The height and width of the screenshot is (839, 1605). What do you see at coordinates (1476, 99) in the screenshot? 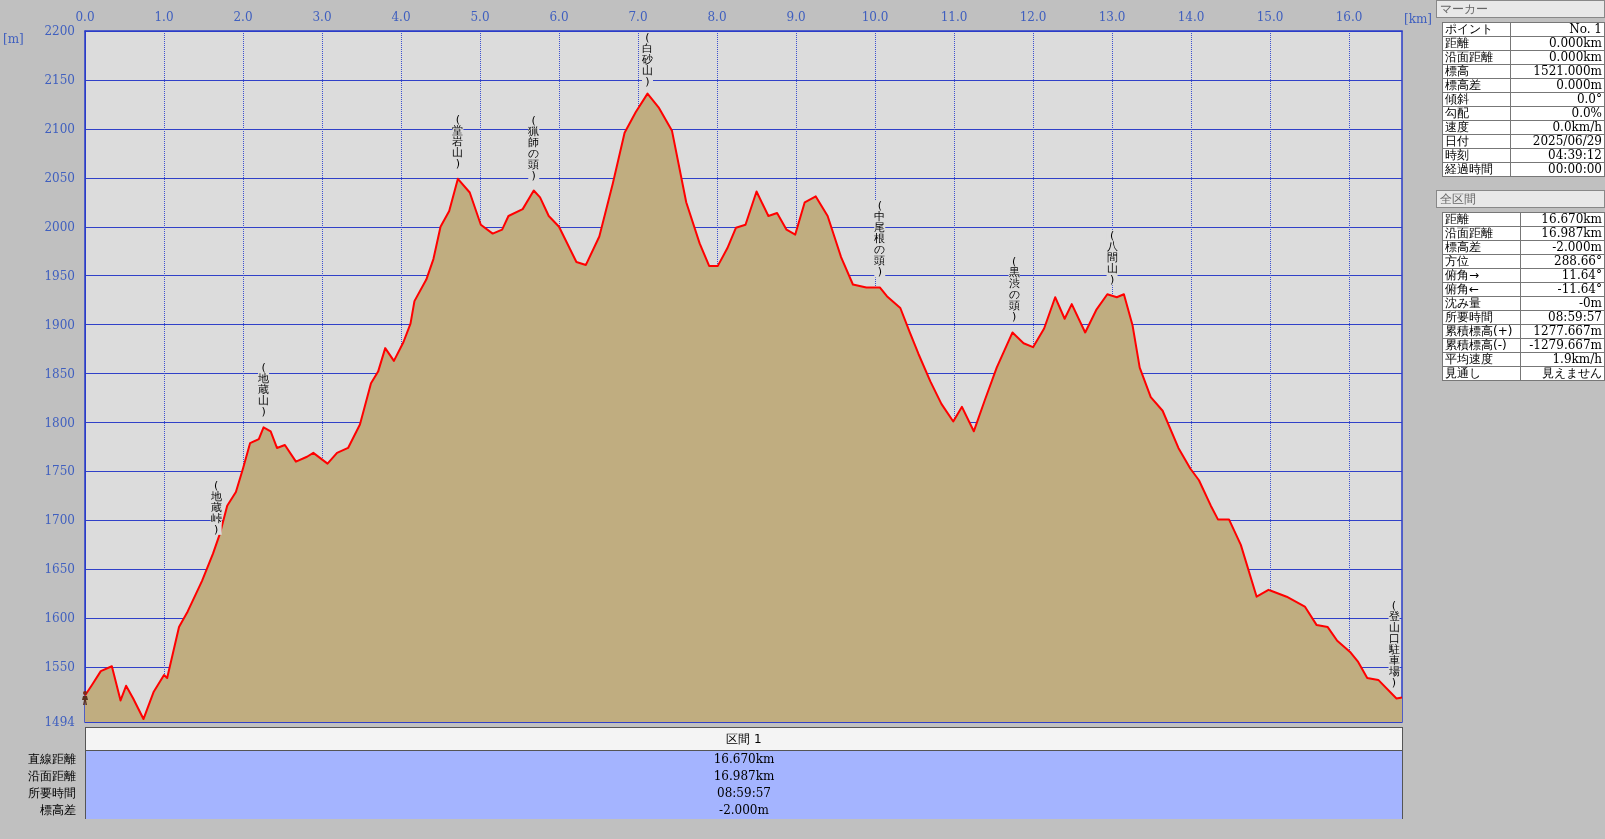
I see `category-label: 傾斜` at bounding box center [1476, 99].